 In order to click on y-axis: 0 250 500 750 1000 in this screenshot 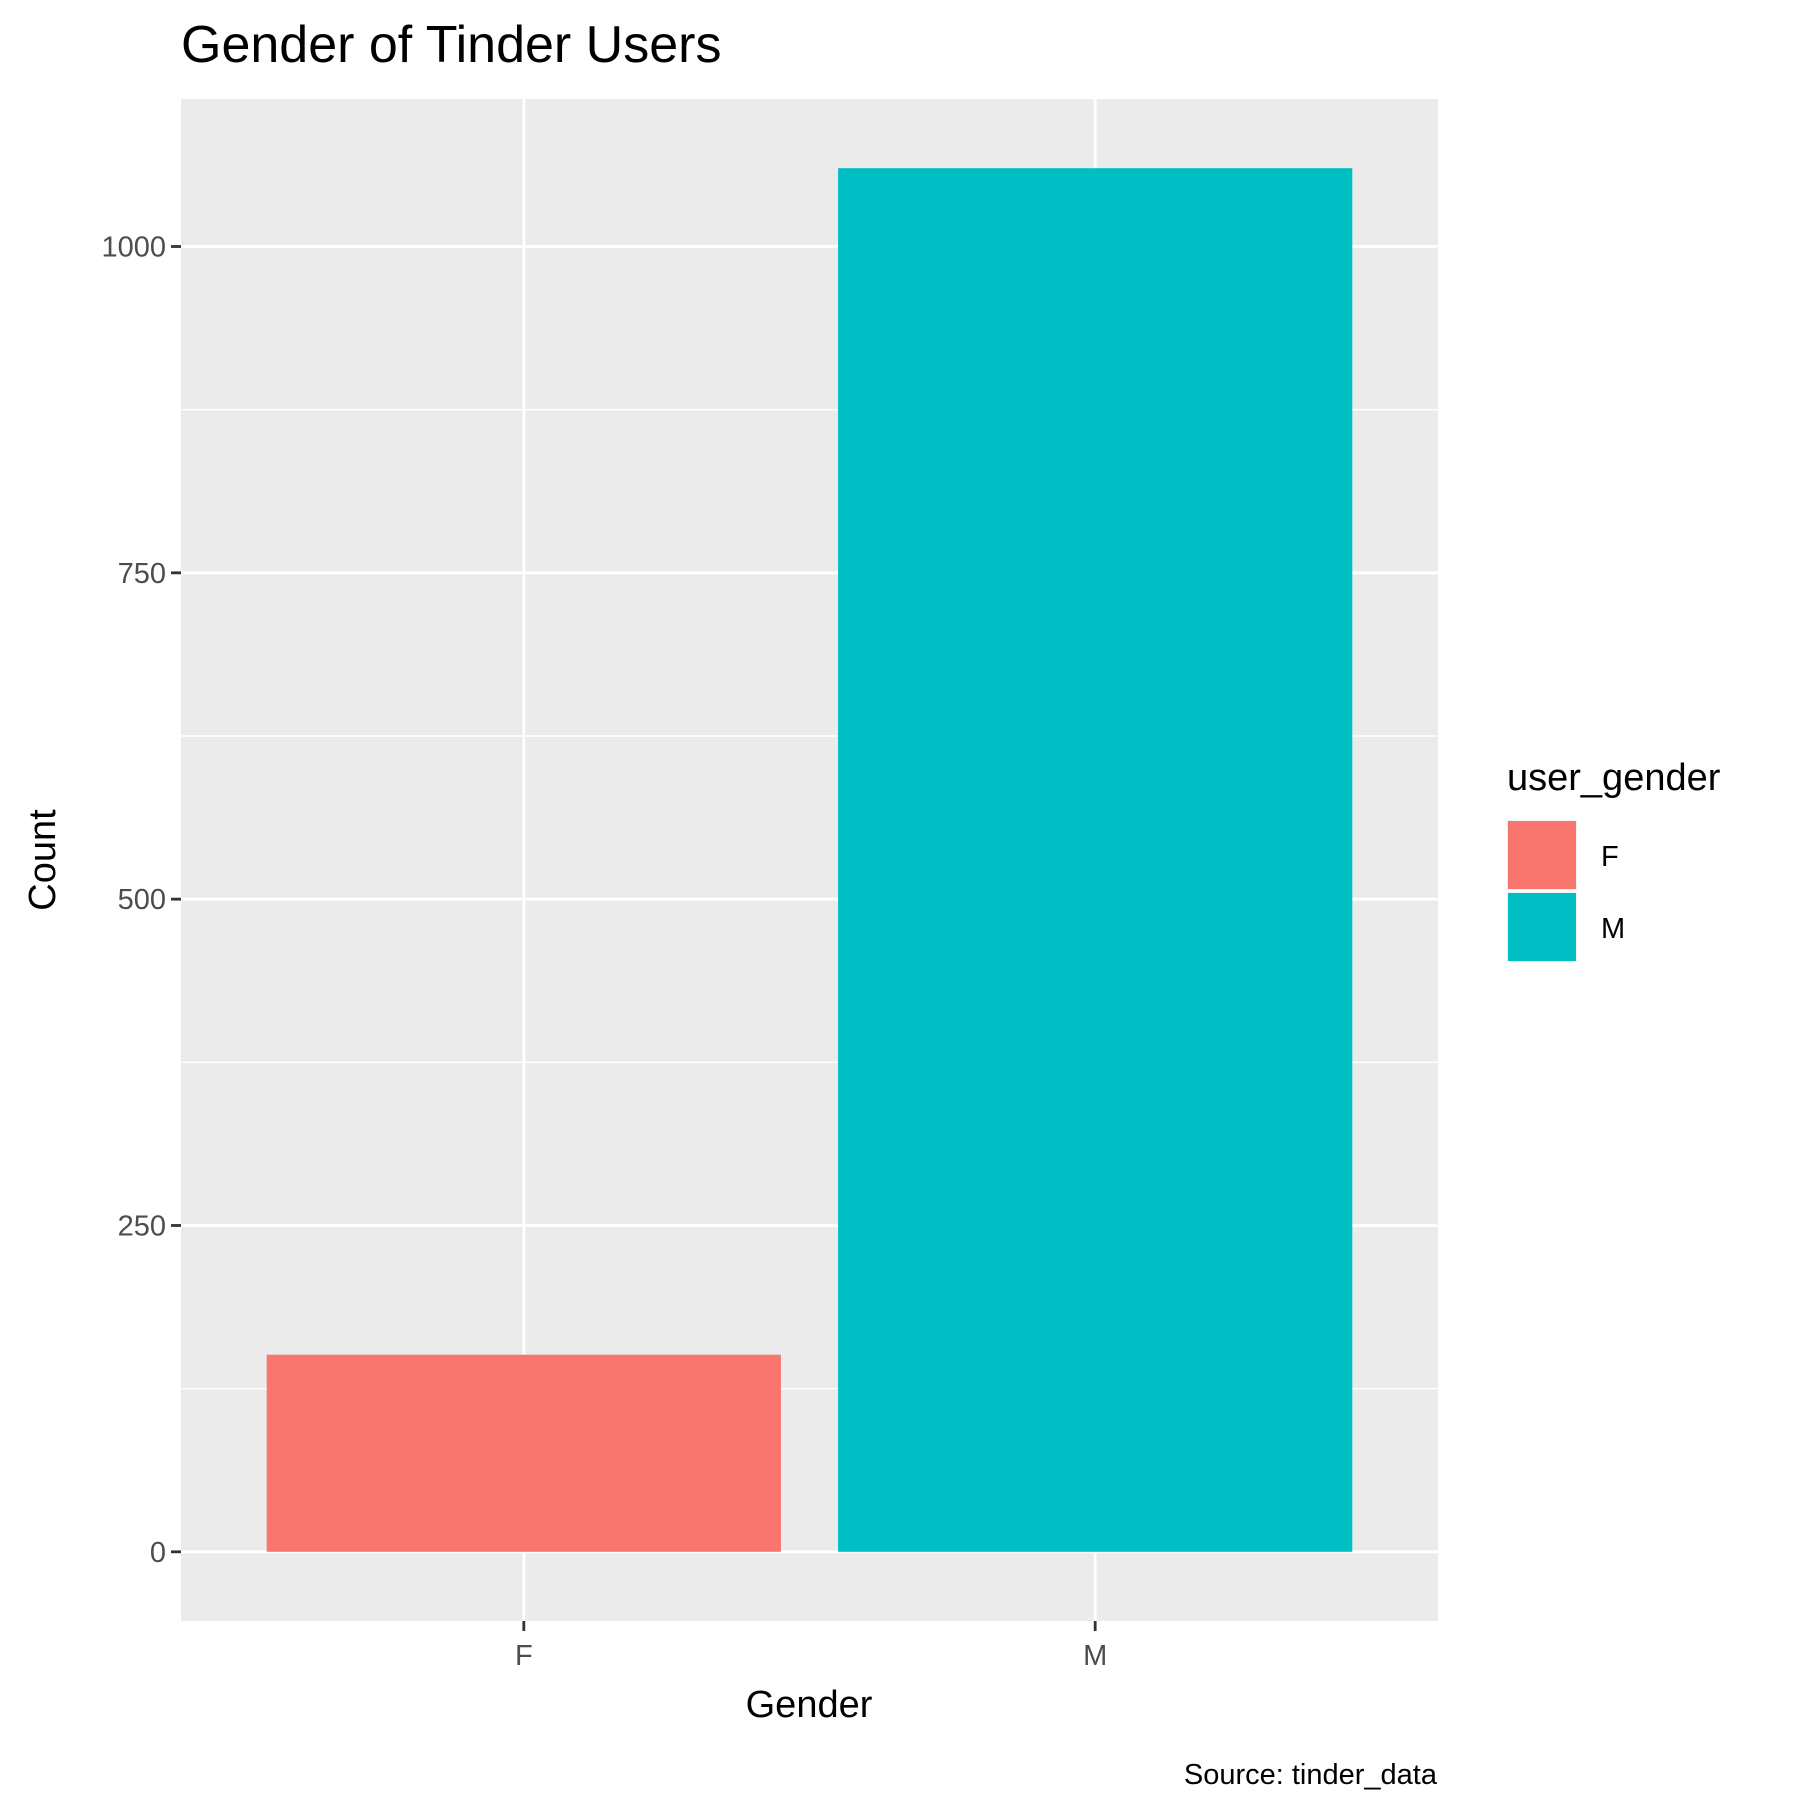, I will do `click(141, 900)`.